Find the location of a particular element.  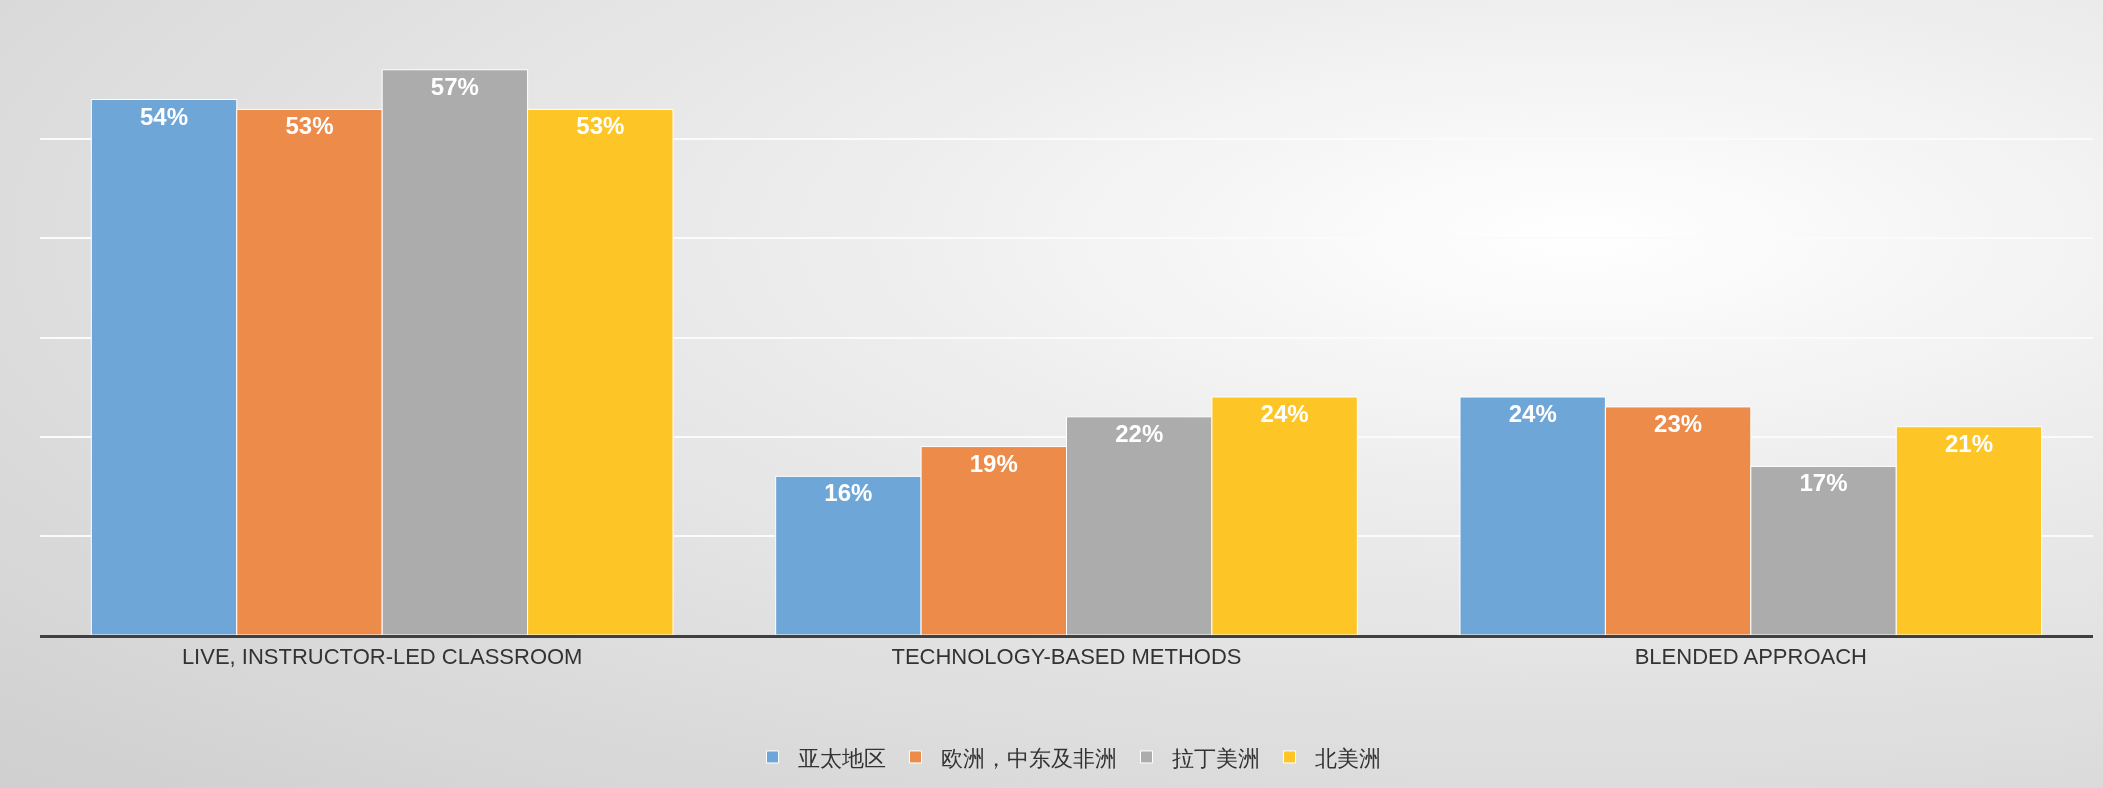

legend-label: 亚太地区 is located at coordinates (841, 758).